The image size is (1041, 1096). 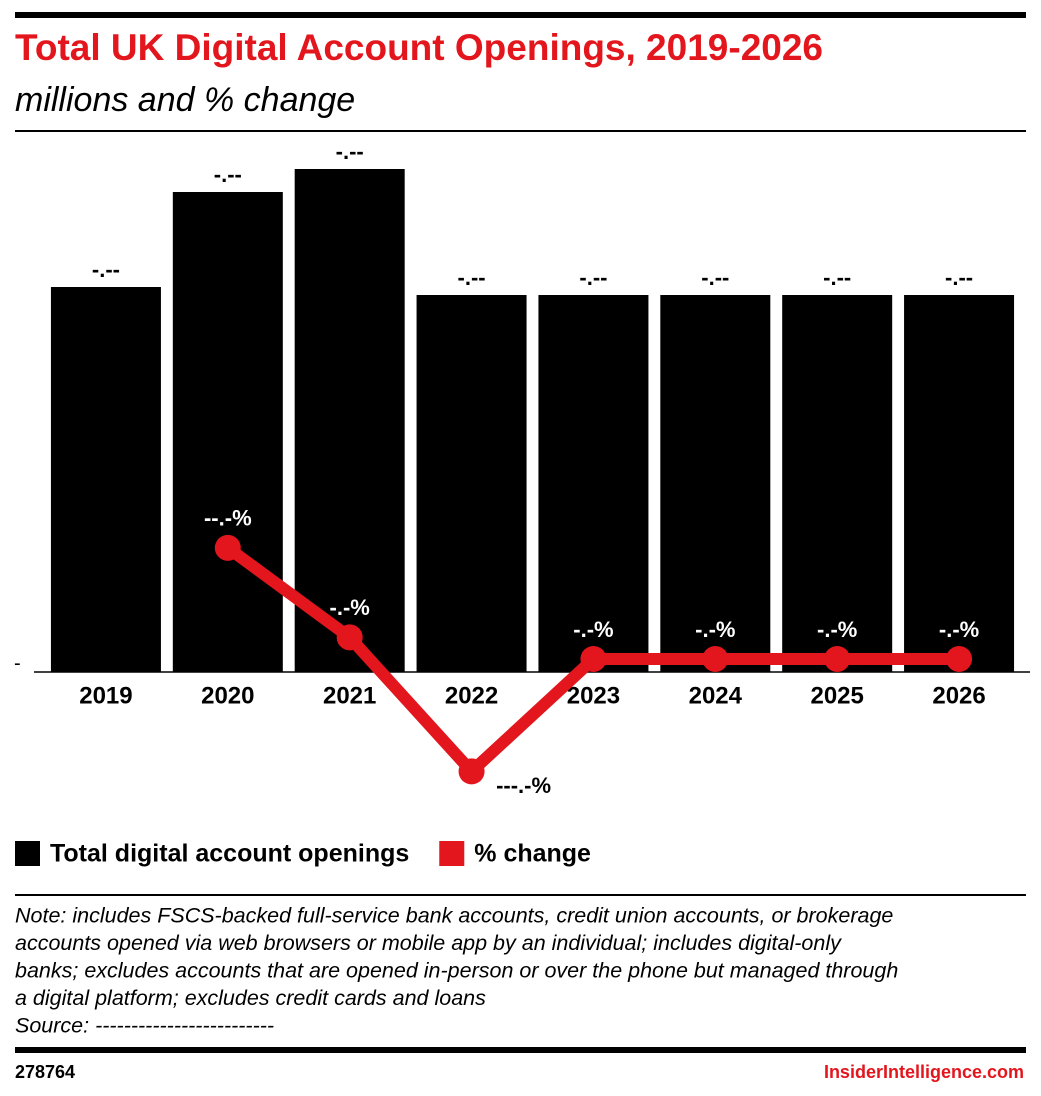 I want to click on x-tick-label: 2023, so click(x=593, y=695).